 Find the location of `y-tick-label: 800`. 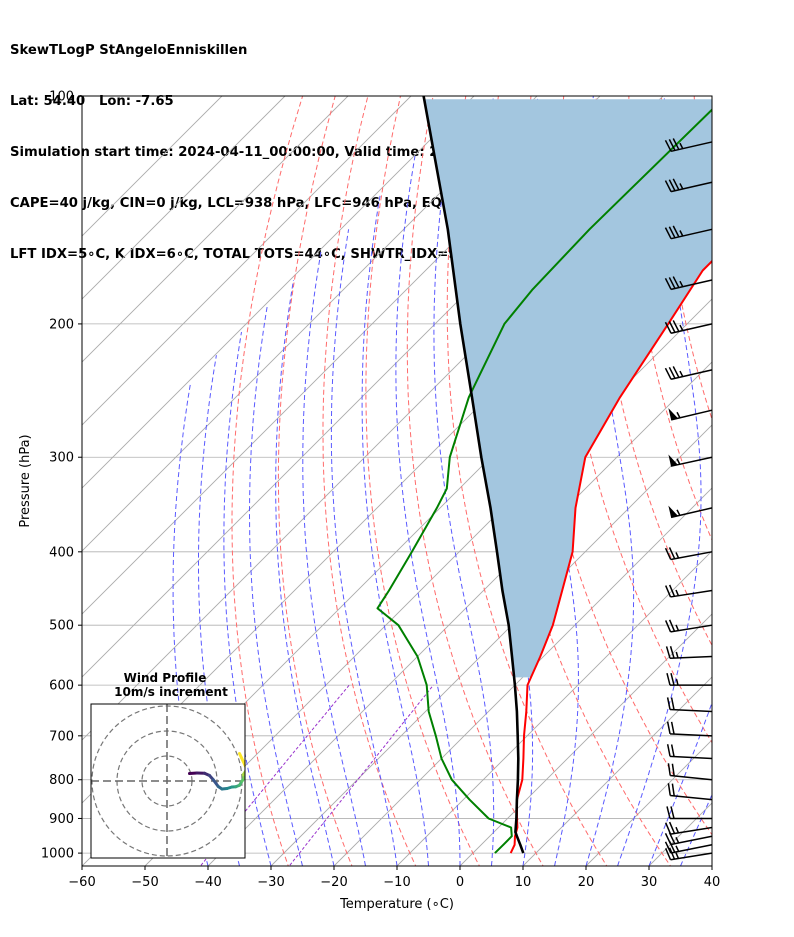

y-tick-label: 800 is located at coordinates (61, 780).